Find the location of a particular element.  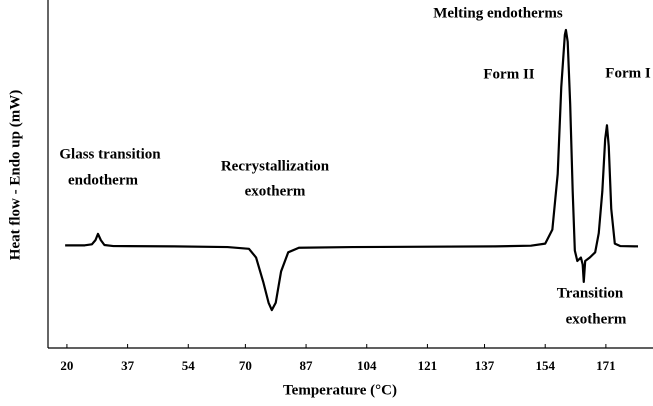

annotation: Glass transition is located at coordinates (110, 154).